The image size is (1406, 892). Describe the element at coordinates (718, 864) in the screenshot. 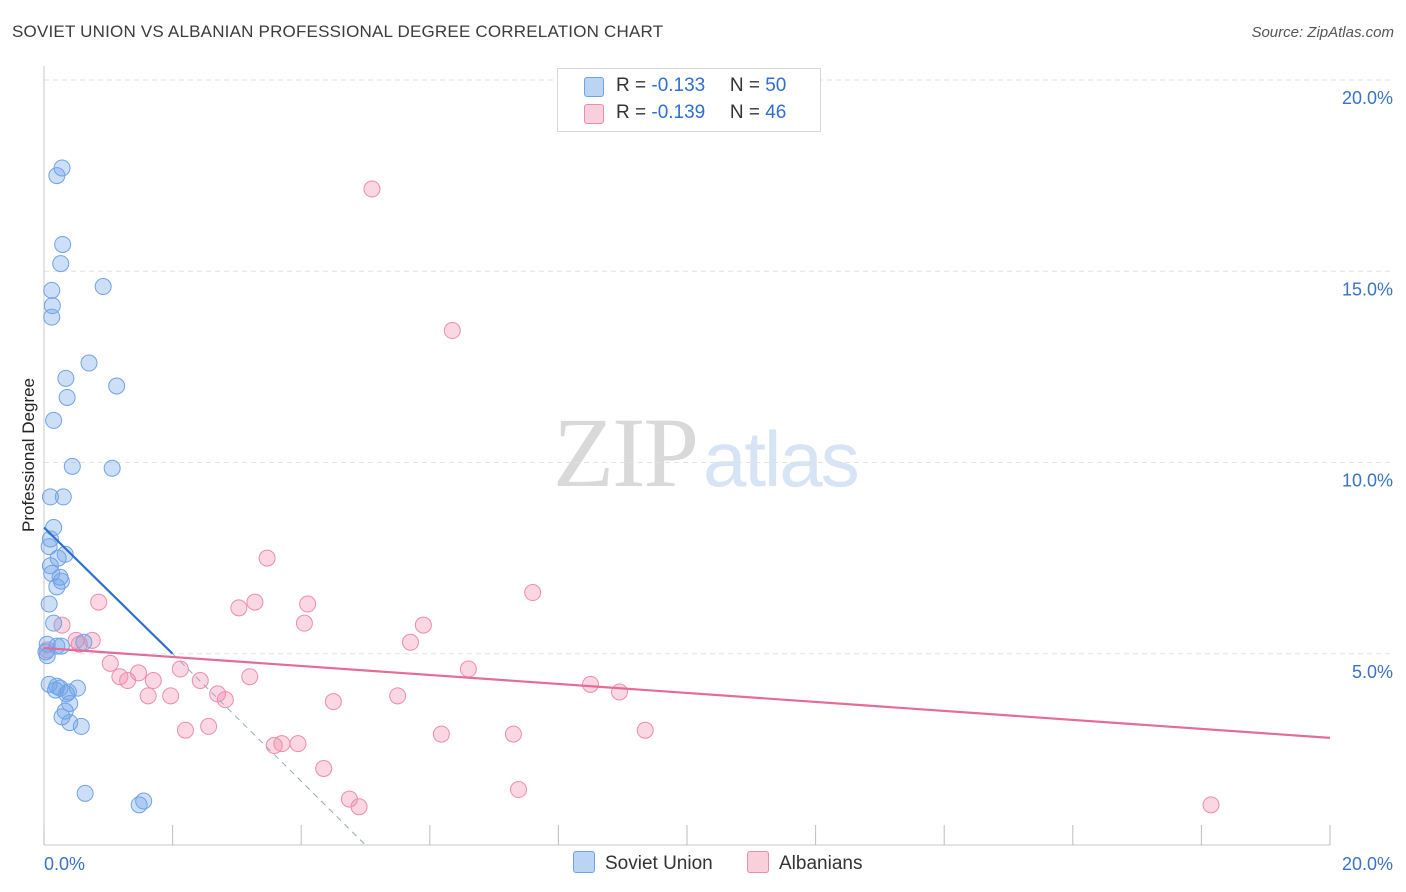

I see `x-tick-labels: 0.0% 20.0%` at that location.